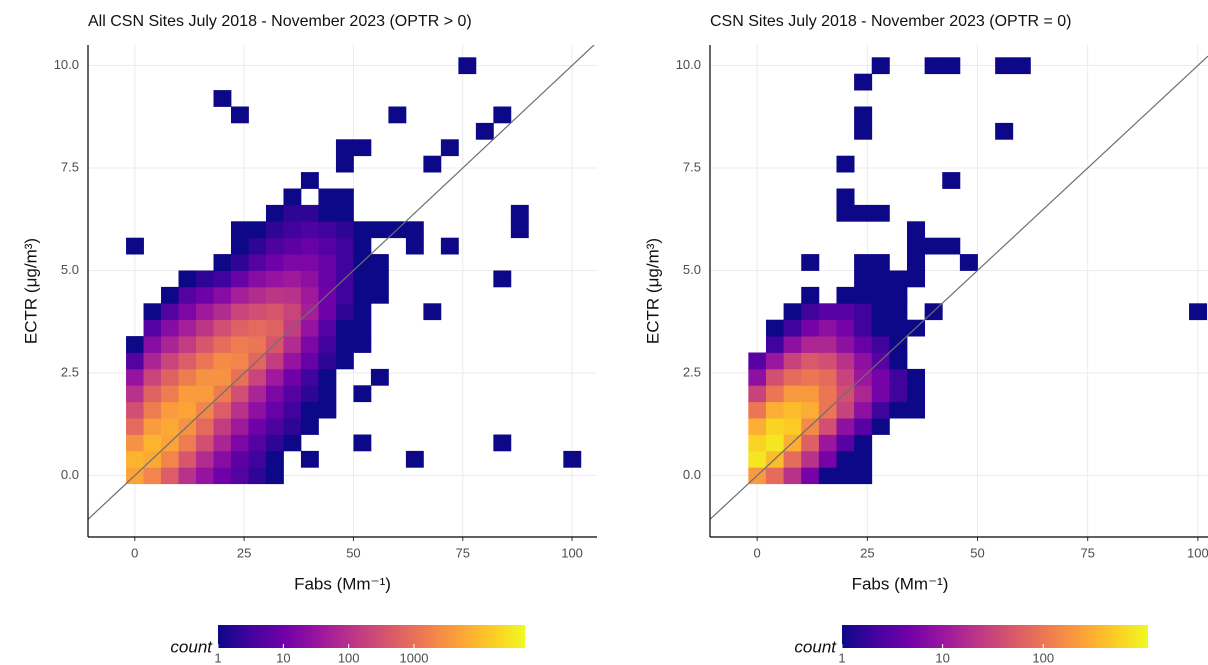  What do you see at coordinates (652, 291) in the screenshot?
I see `y-axis-title: ECTR (μg/m³)` at bounding box center [652, 291].